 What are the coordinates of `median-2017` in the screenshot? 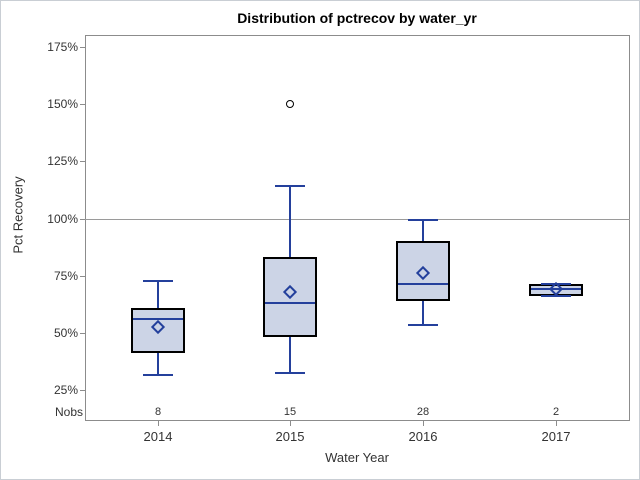 It's located at (556, 289).